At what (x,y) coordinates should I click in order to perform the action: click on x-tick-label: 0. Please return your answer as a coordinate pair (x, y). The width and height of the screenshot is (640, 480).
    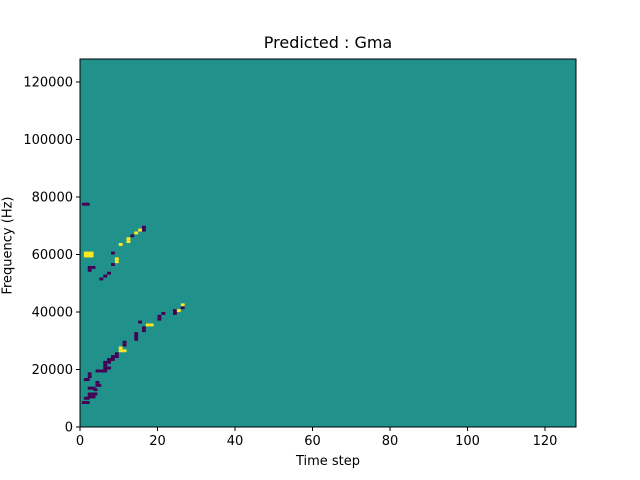
    Looking at the image, I should click on (80, 441).